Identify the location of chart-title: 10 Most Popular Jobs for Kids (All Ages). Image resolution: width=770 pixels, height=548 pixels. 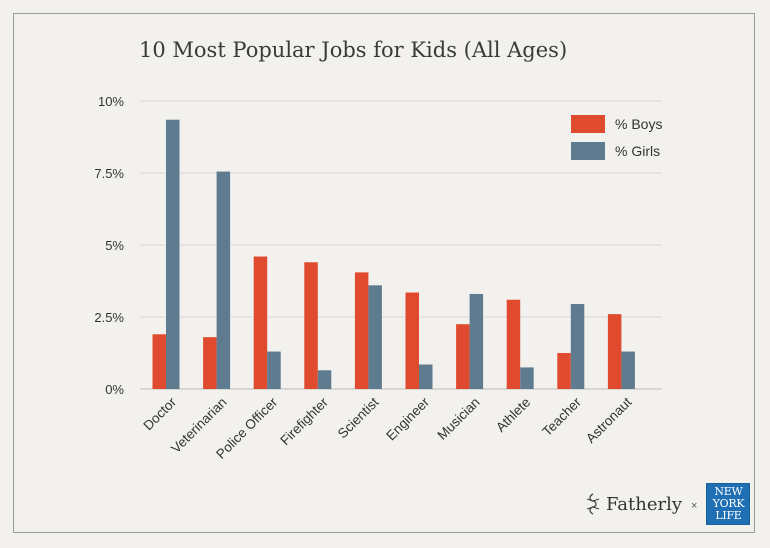
(353, 50).